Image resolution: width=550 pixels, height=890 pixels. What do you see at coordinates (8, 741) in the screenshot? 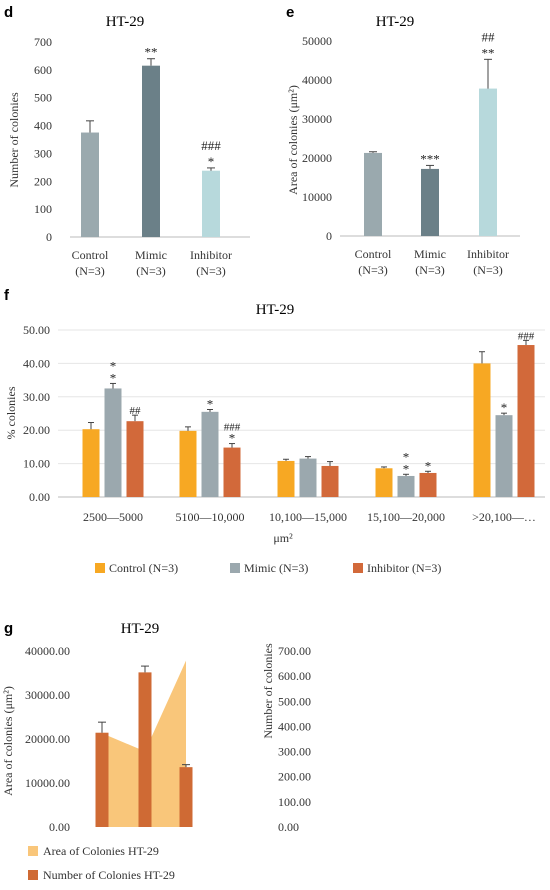
I see `panel-g-y-axis-label-left: Area of colonies (μm²)` at bounding box center [8, 741].